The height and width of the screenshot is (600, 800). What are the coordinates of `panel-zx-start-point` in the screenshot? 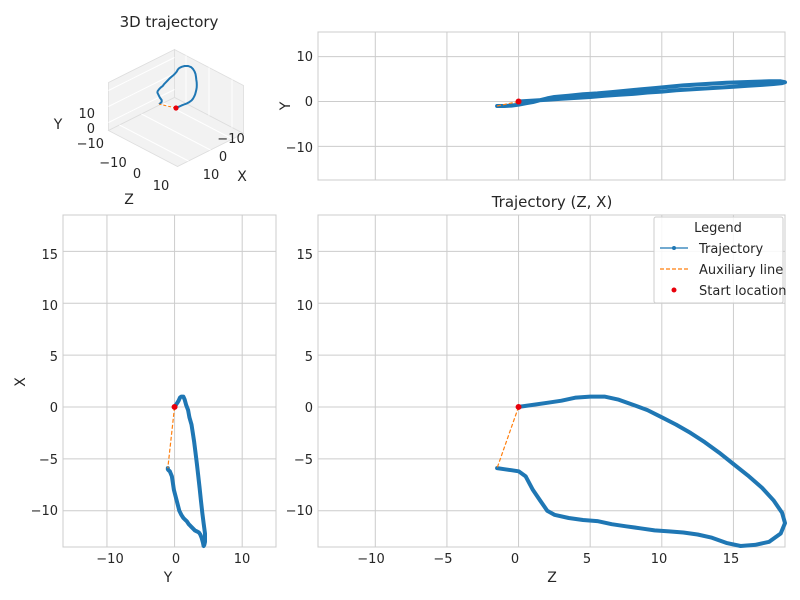 It's located at (518, 406).